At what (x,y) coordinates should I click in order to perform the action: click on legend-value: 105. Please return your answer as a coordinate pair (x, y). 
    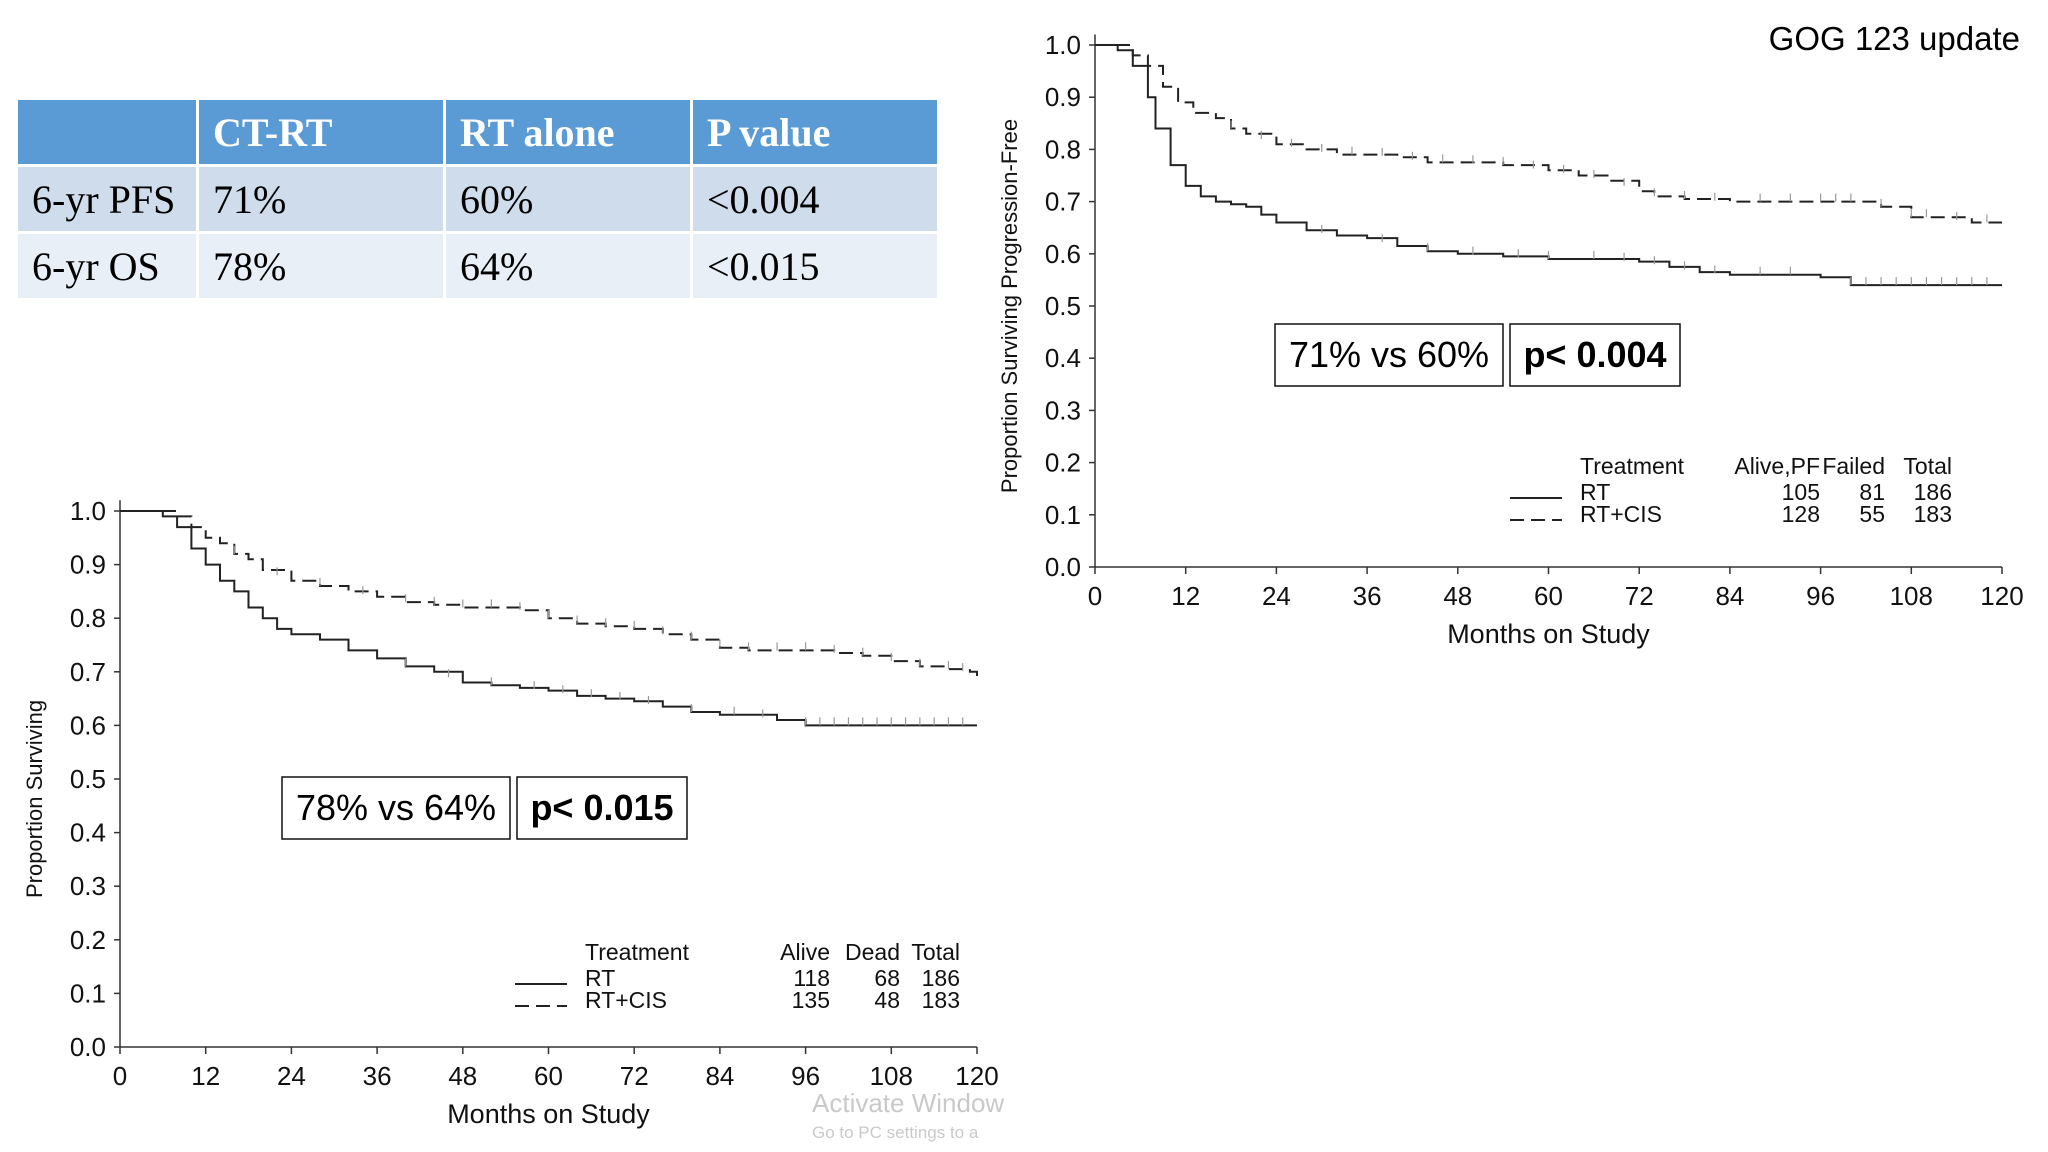
    Looking at the image, I should click on (1801, 492).